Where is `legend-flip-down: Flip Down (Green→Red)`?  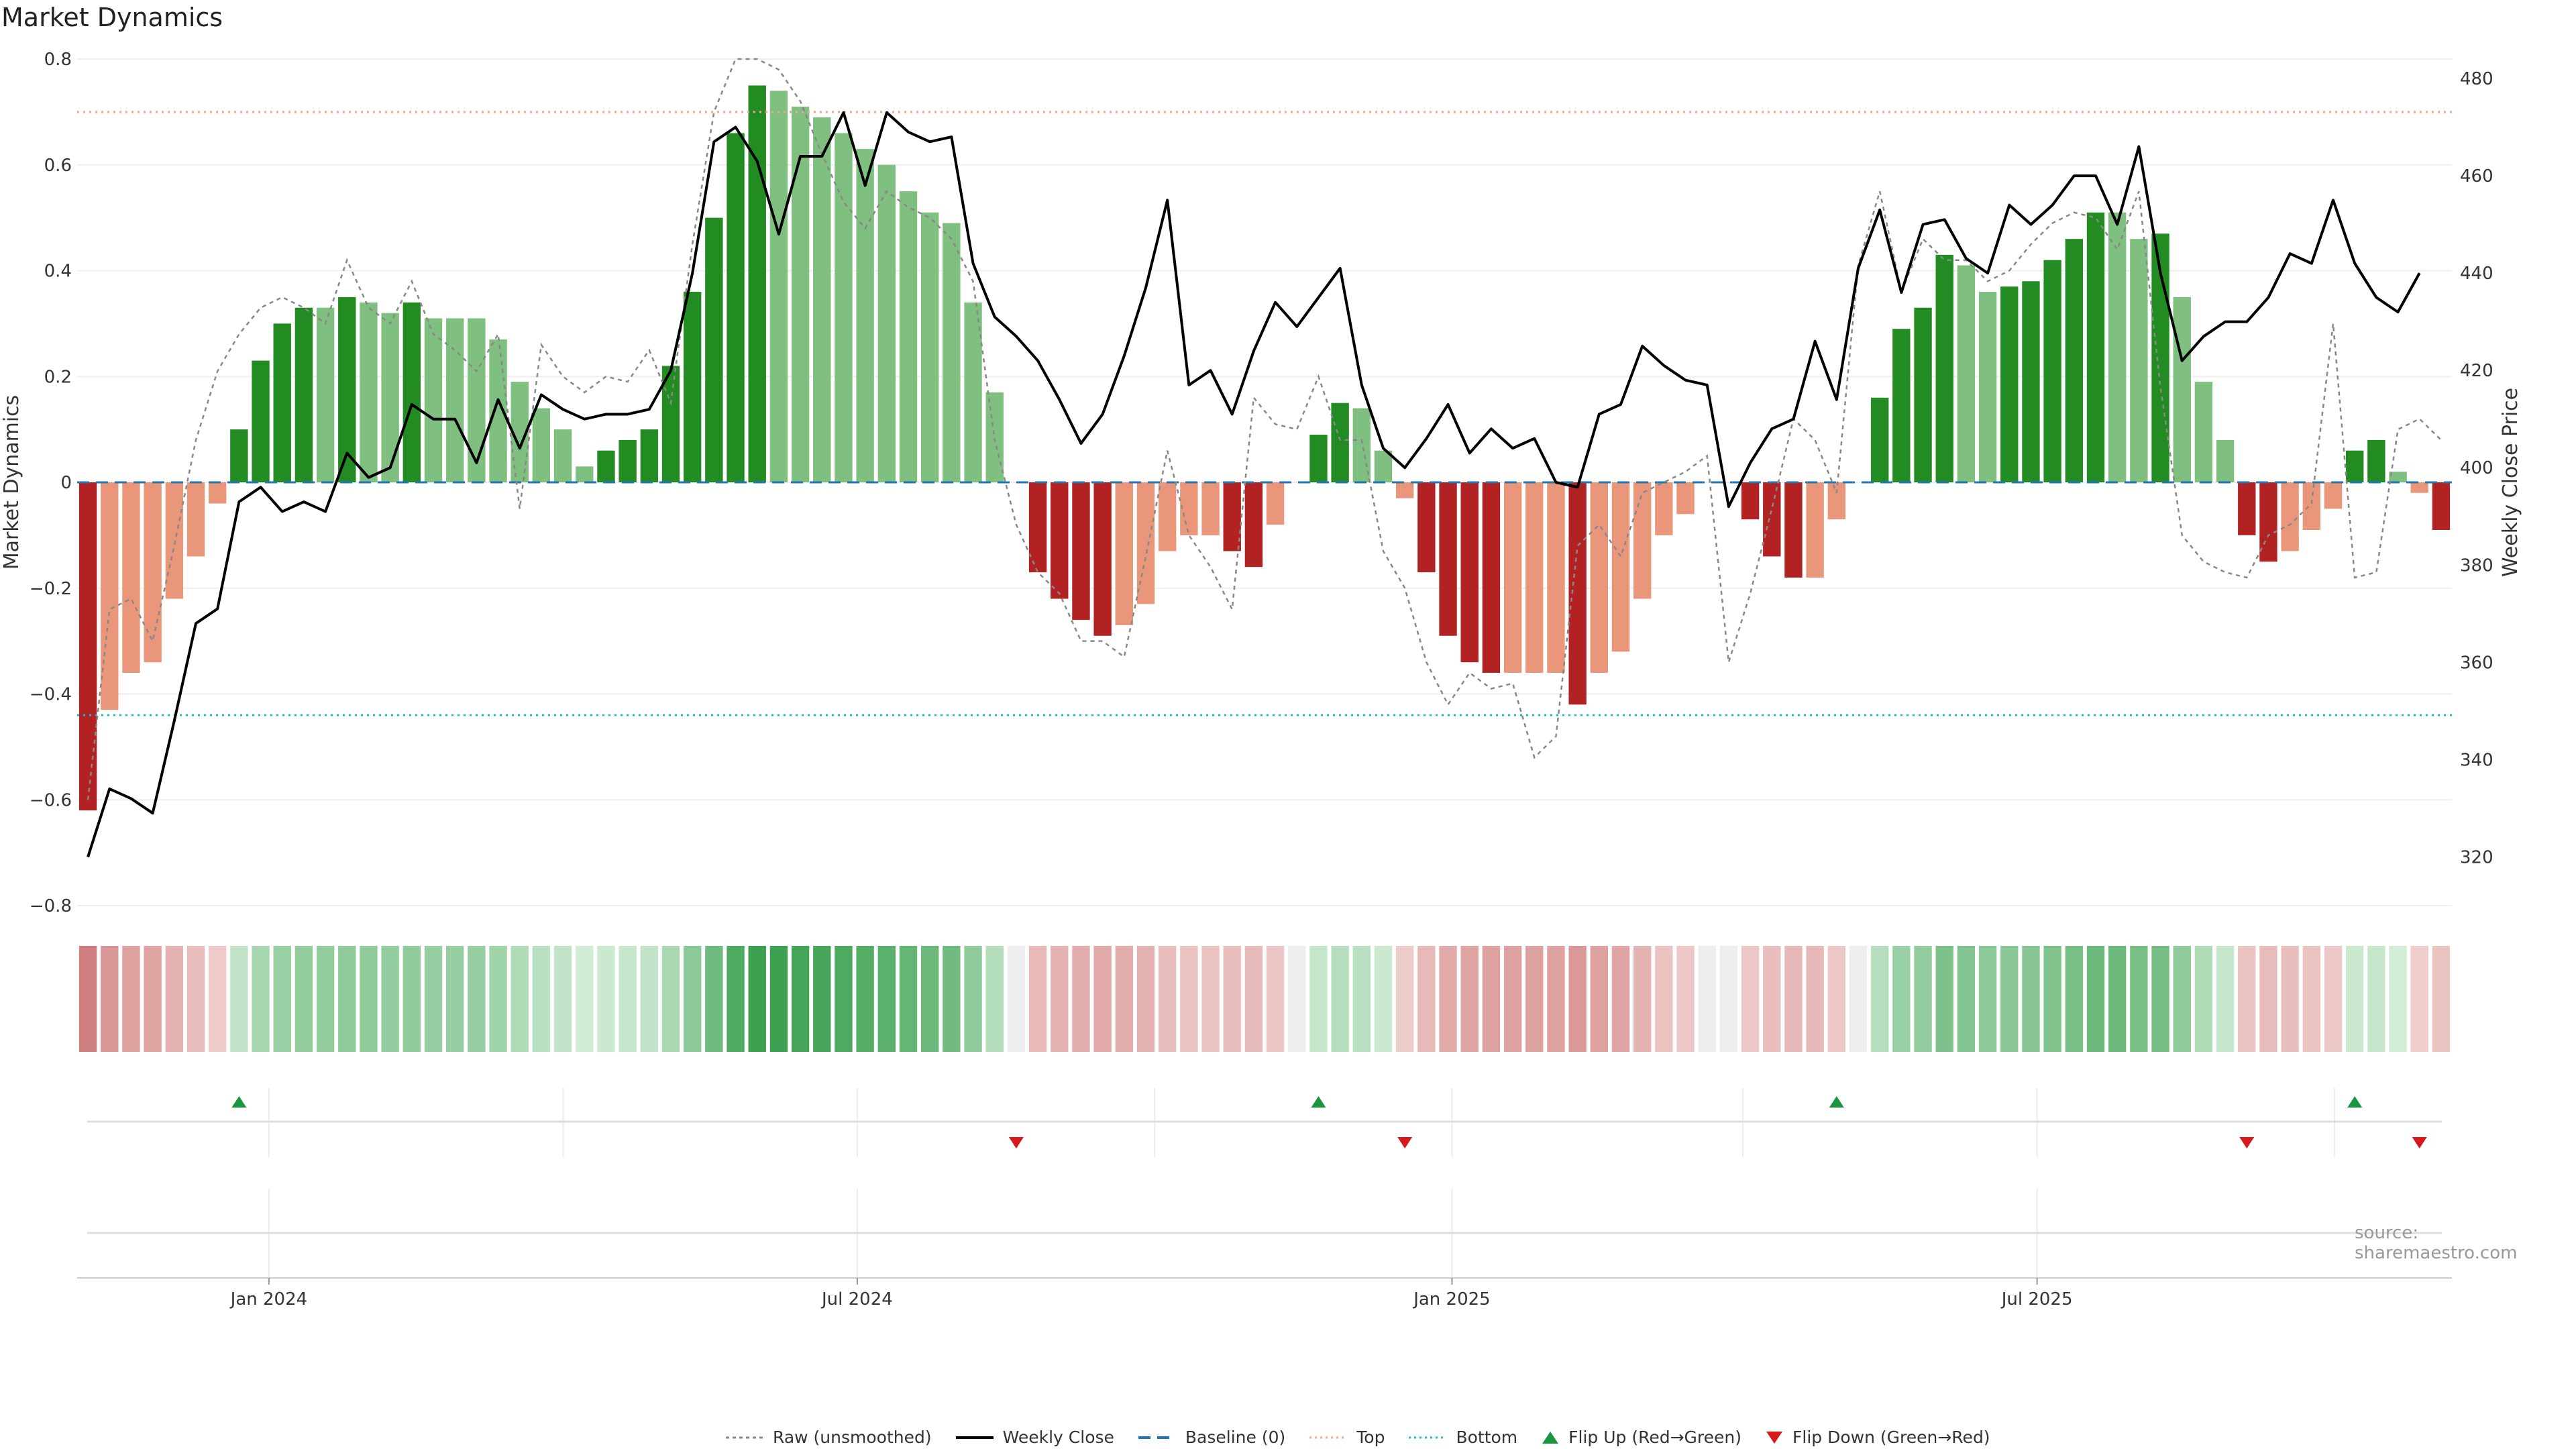 legend-flip-down: Flip Down (Green→Red) is located at coordinates (1877, 1437).